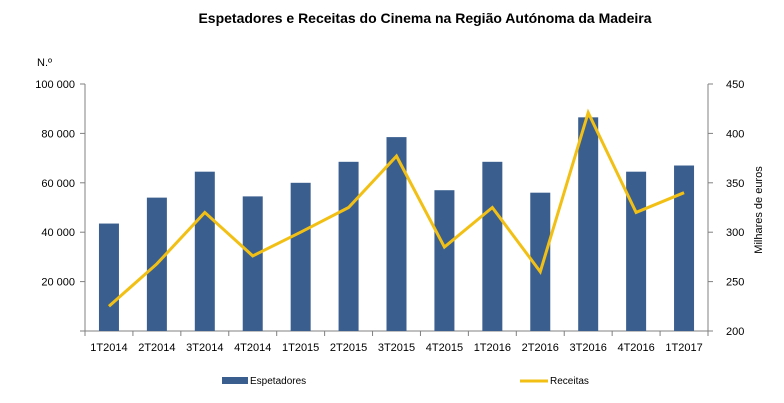 The width and height of the screenshot is (784, 403). What do you see at coordinates (735, 85) in the screenshot?
I see `y-right-tick-label: 450` at bounding box center [735, 85].